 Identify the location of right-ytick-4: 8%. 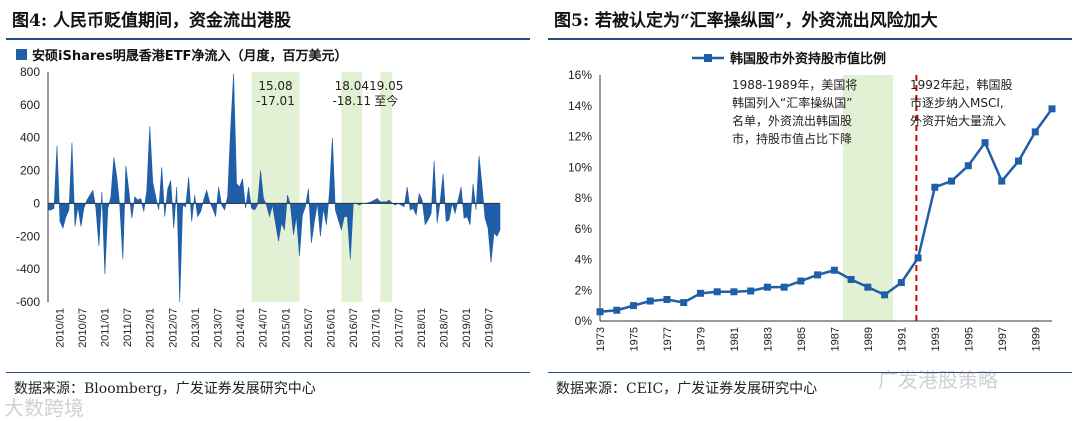
(584, 198).